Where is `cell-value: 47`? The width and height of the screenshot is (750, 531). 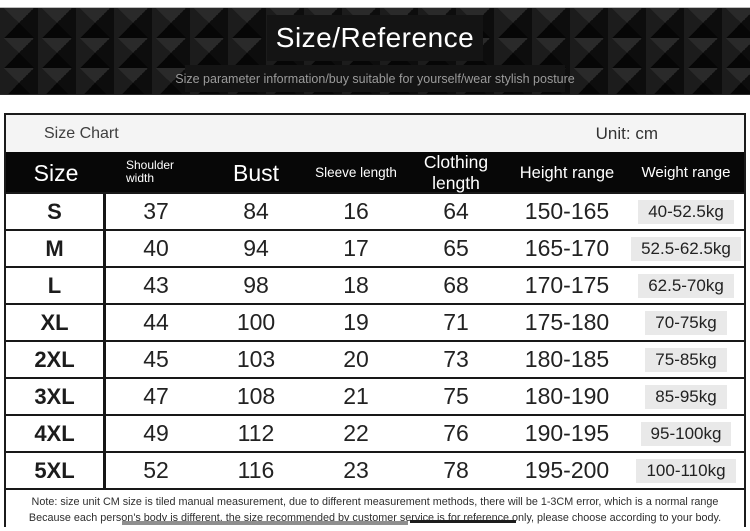
cell-value: 47 is located at coordinates (156, 396).